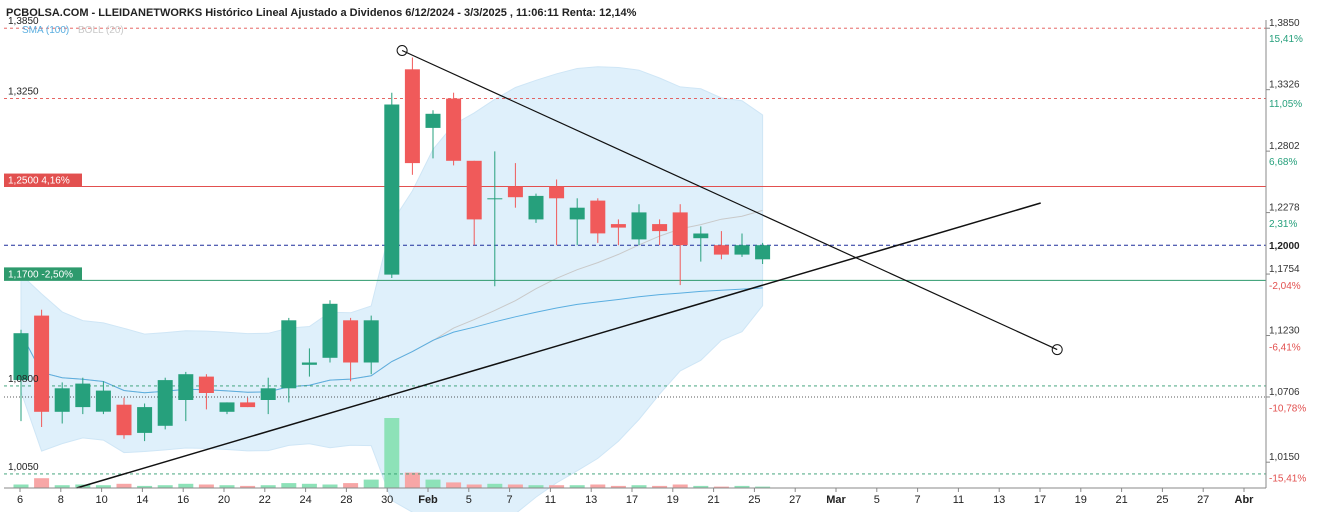  Describe the element at coordinates (1283, 162) in the screenshot. I see `percent-tick-label: 6,68%` at that location.